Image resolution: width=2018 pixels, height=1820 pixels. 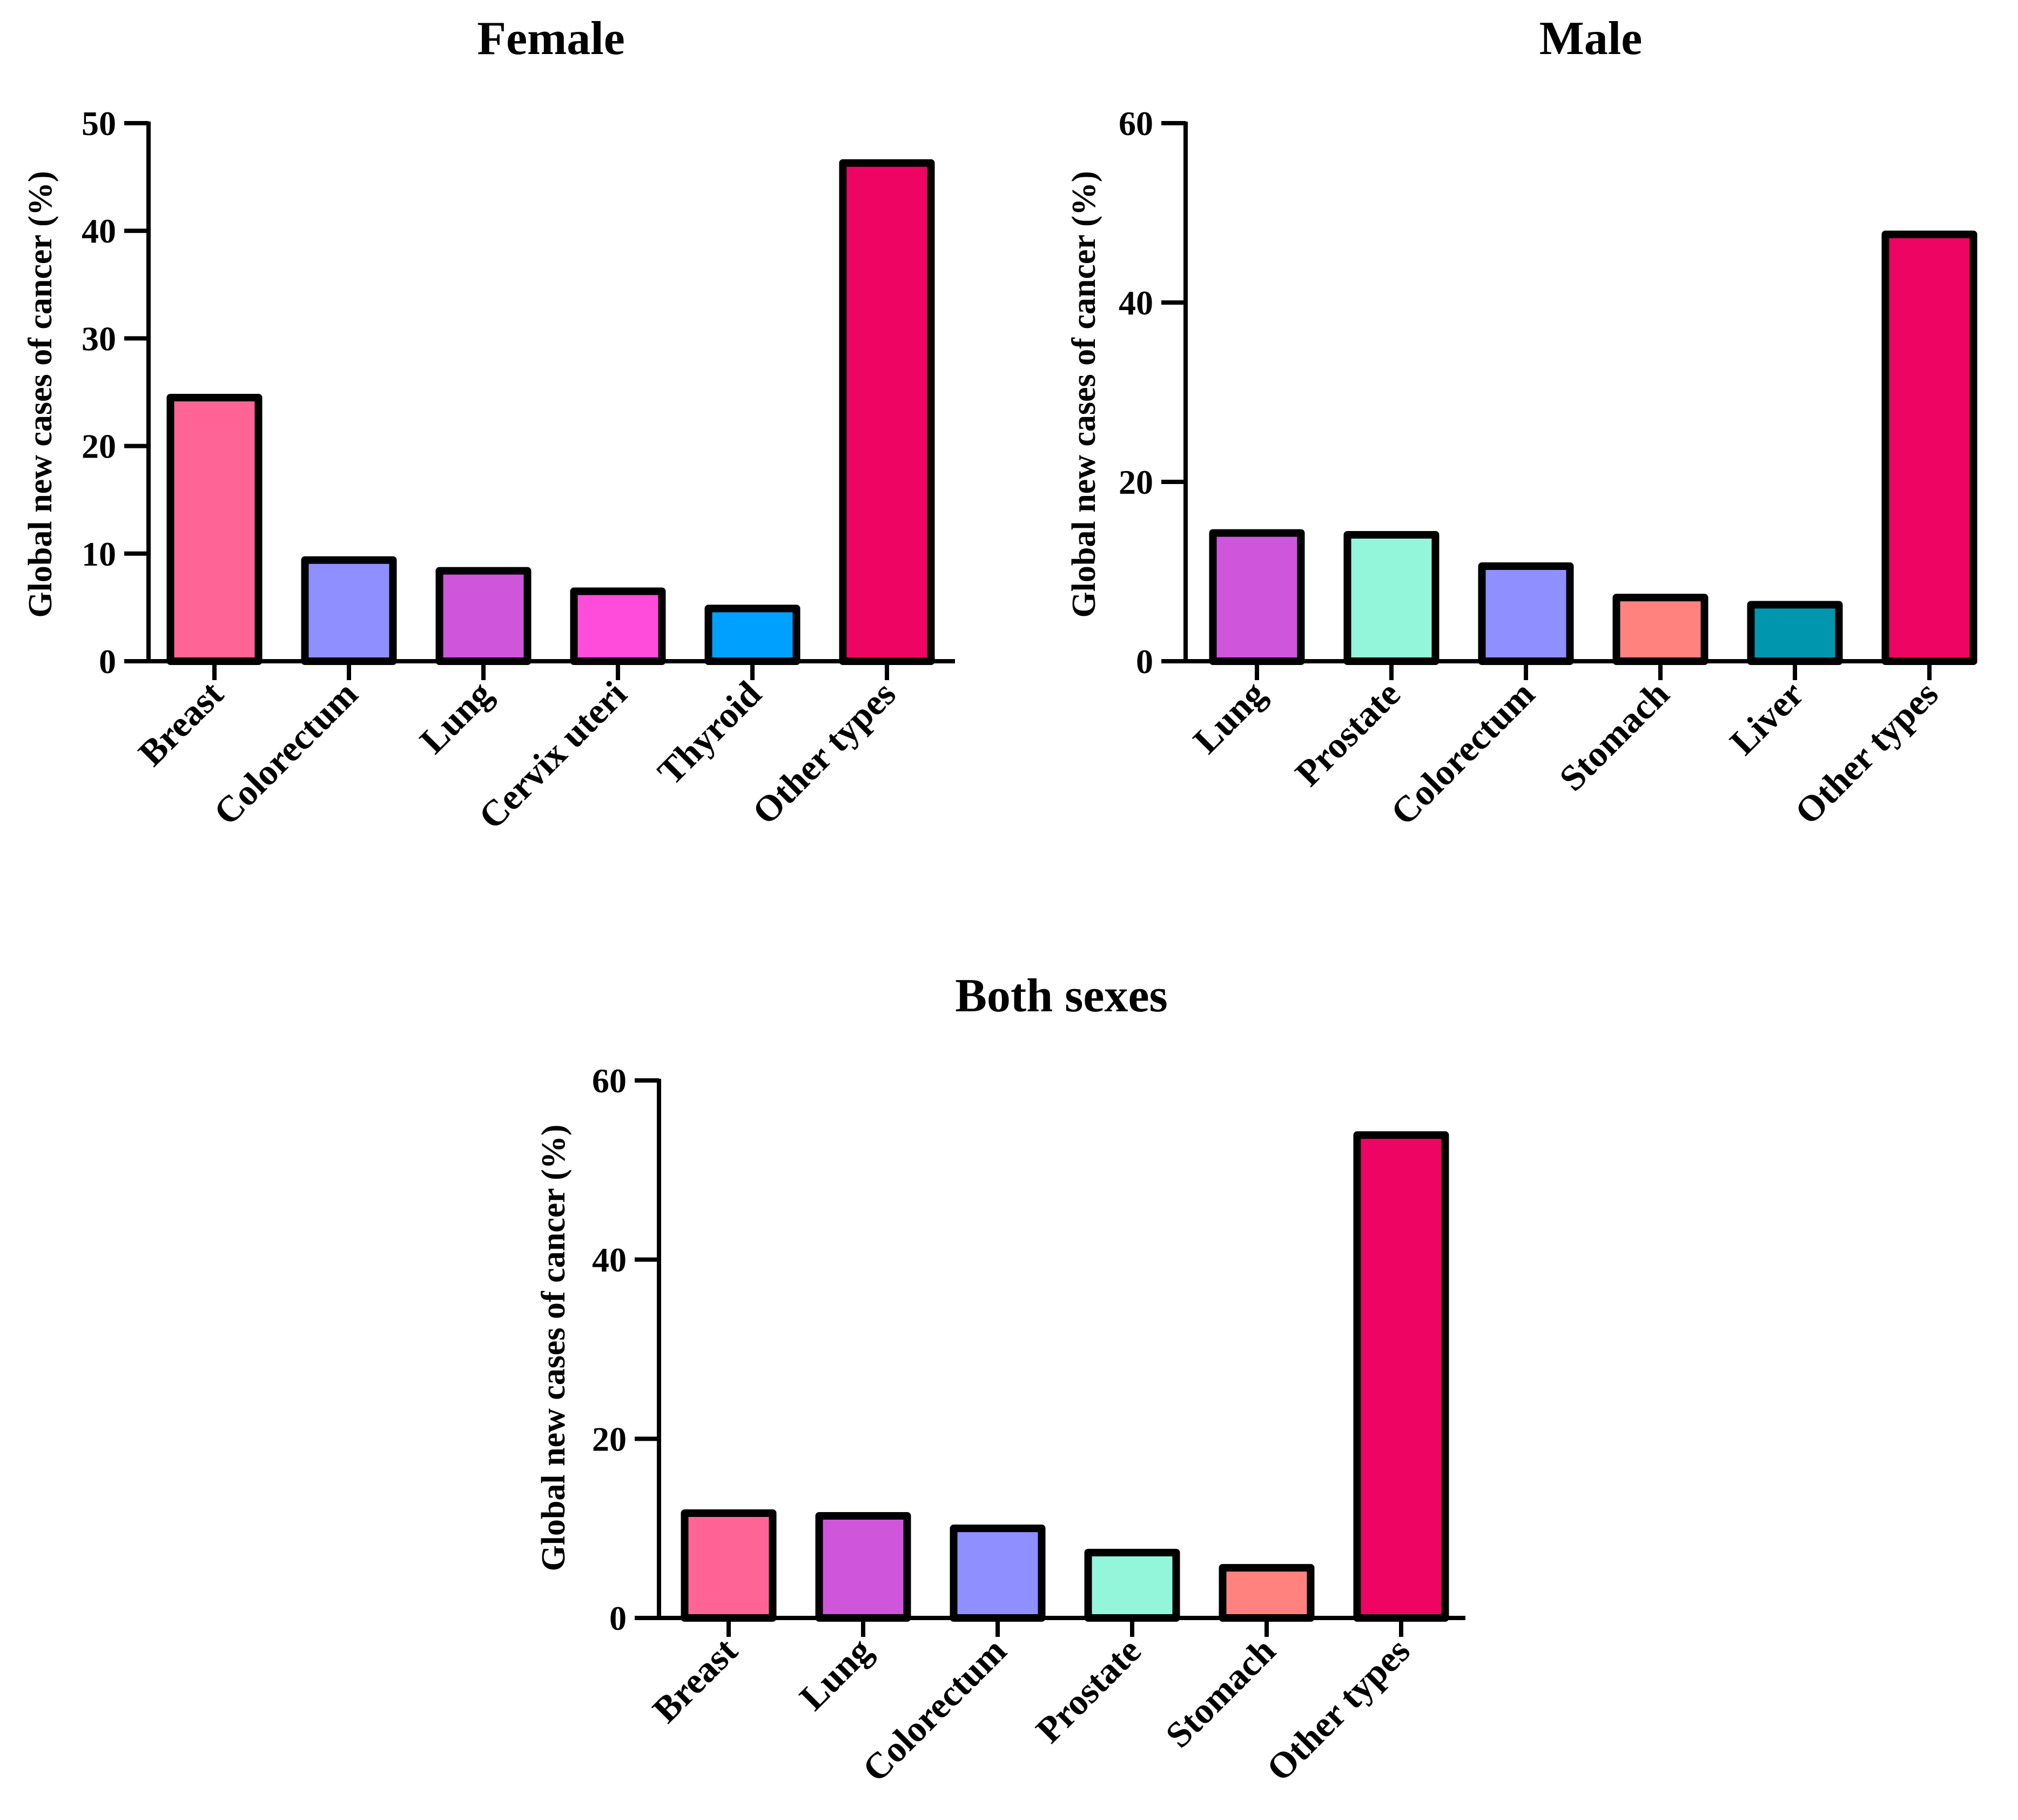 What do you see at coordinates (618, 627) in the screenshot?
I see `bar-cervix-uteri` at bounding box center [618, 627].